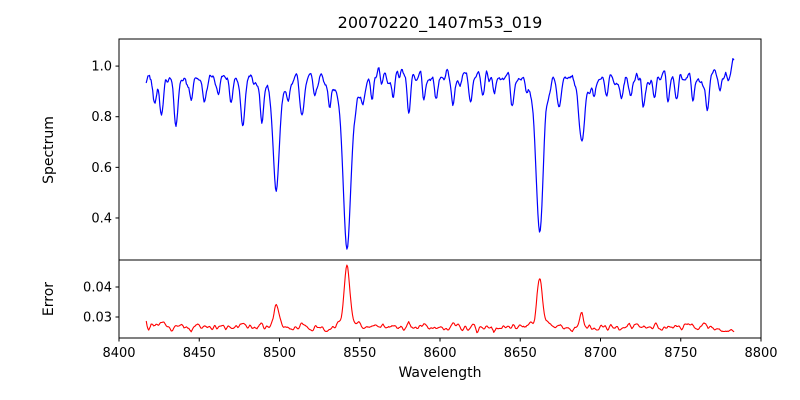  I want to click on x-tick-label: 8550, so click(359, 353).